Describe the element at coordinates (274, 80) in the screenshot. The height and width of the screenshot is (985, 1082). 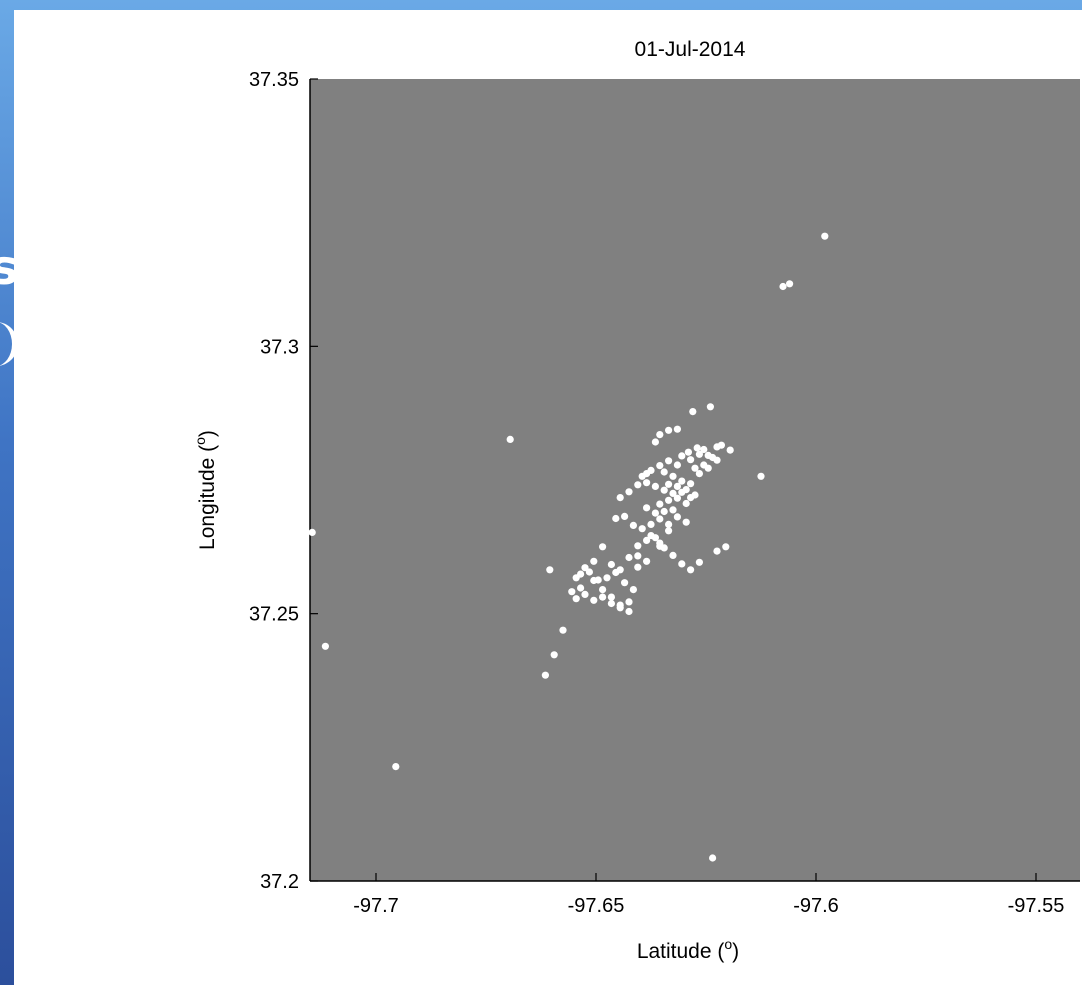
I see `y-tick-label: 37.35` at that location.